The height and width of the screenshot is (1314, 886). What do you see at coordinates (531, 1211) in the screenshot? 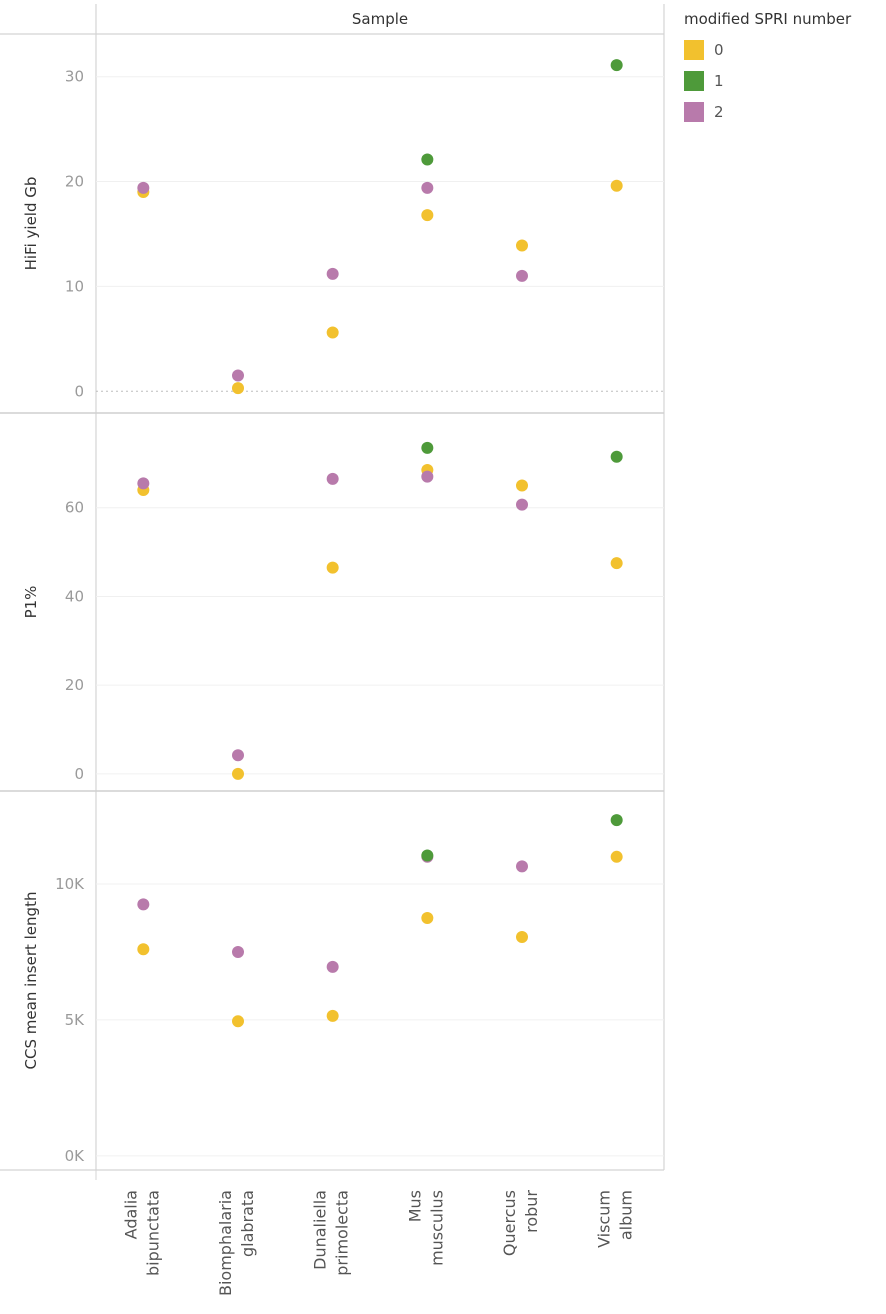
I see `x-tick-label: robur` at bounding box center [531, 1211].